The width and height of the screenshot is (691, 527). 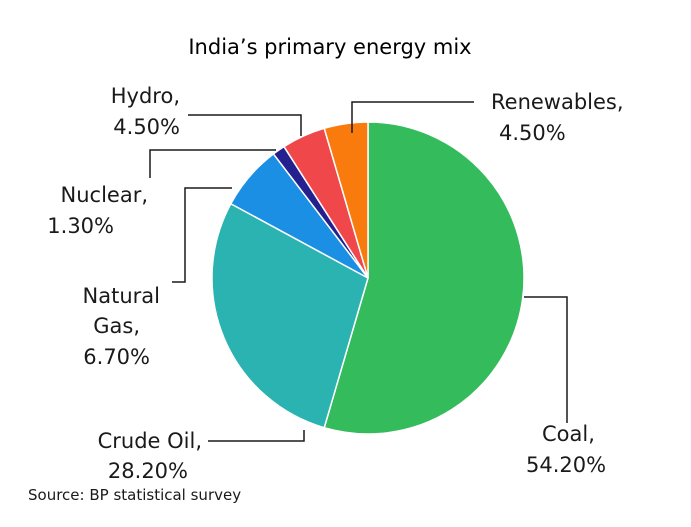 What do you see at coordinates (121, 296) in the screenshot?
I see `label-natural-gas-name-line-1: Natural` at bounding box center [121, 296].